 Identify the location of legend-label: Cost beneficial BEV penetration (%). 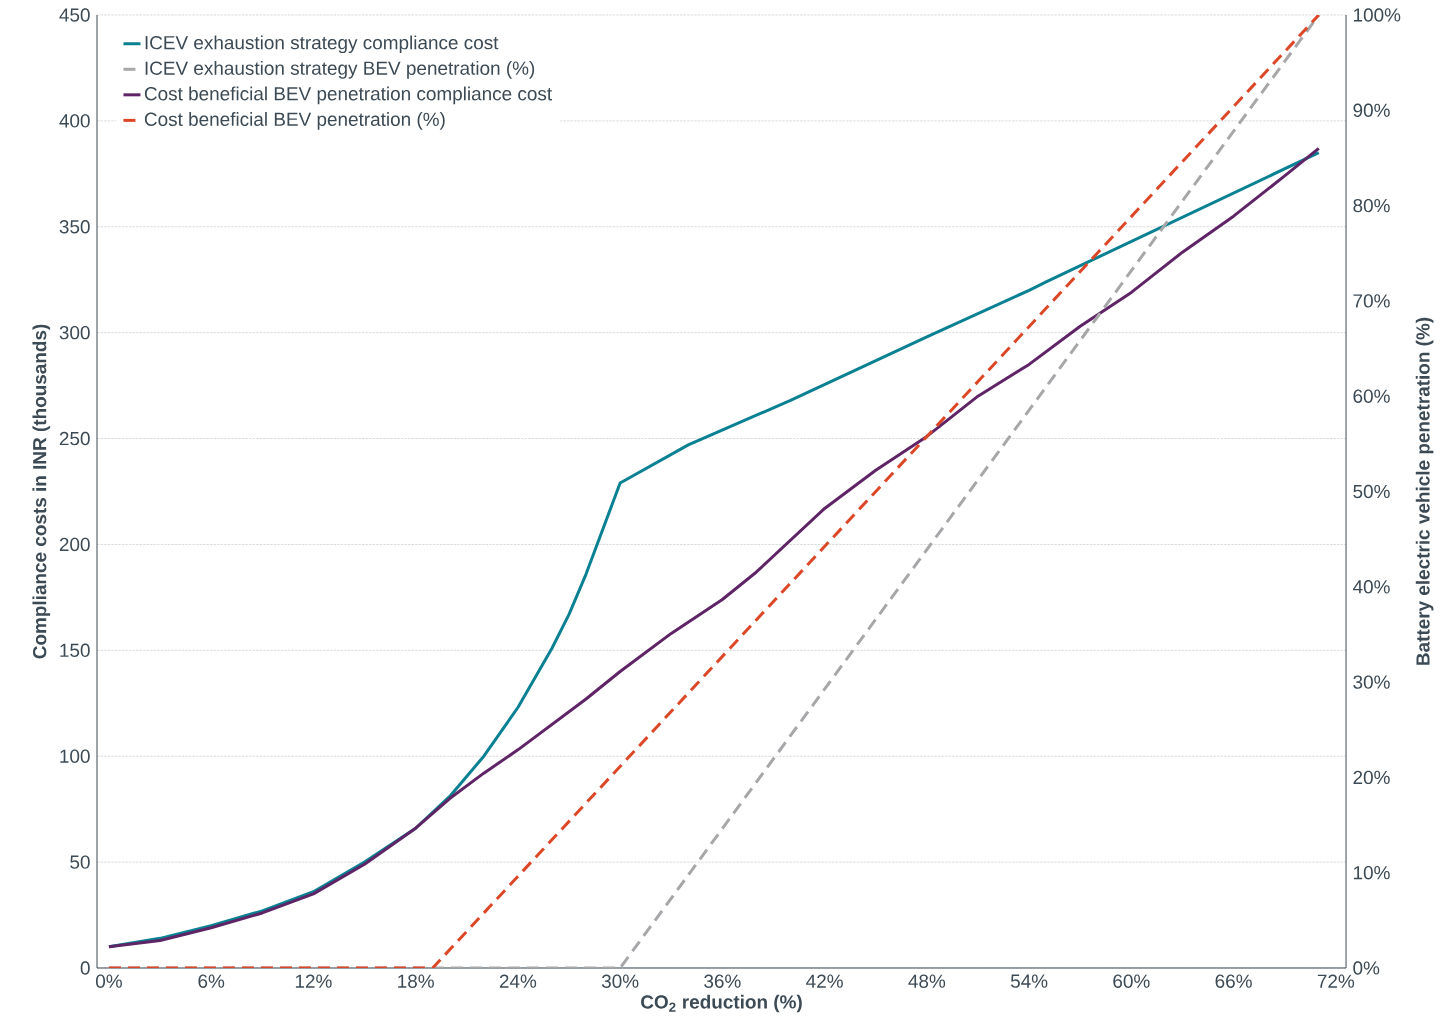
(294, 121).